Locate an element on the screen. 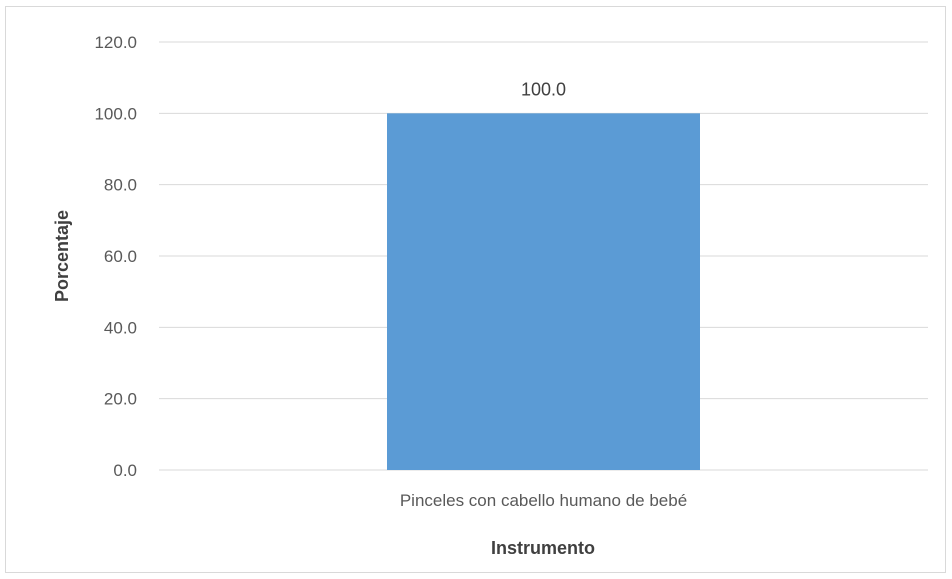 The height and width of the screenshot is (579, 952). data-label: 100.0 is located at coordinates (543, 89).